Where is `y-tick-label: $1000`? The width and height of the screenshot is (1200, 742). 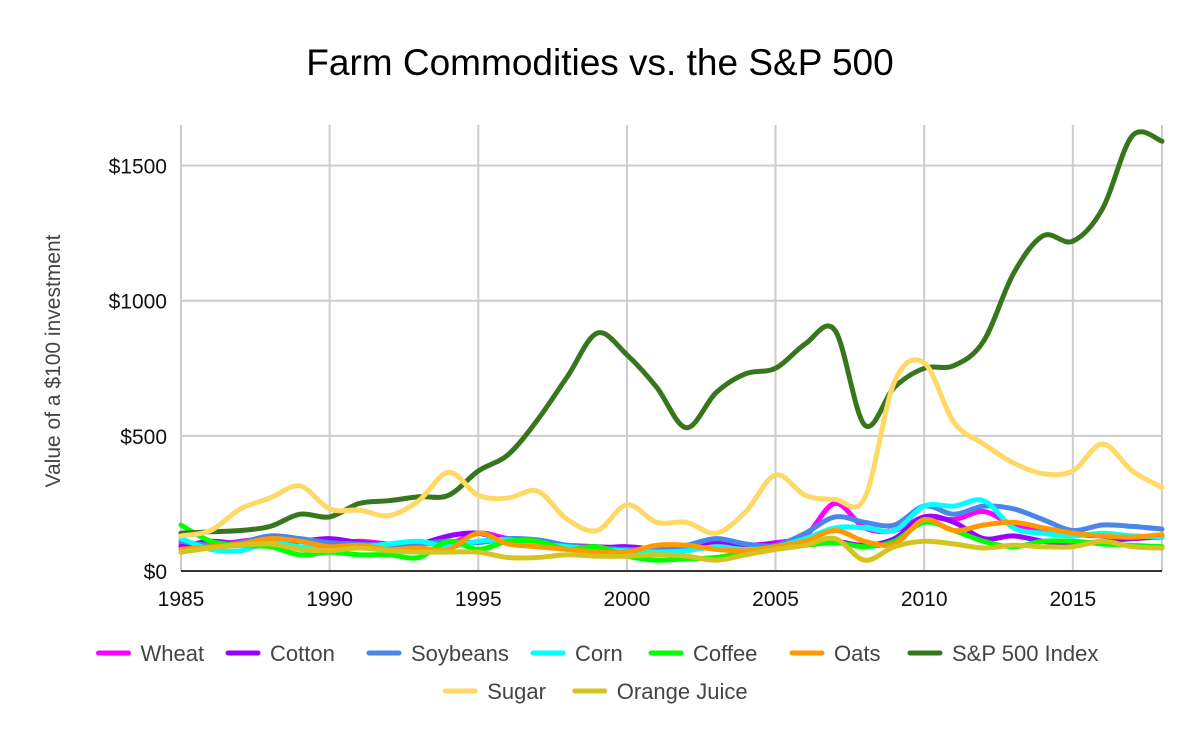
y-tick-label: $1000 is located at coordinates (138, 302).